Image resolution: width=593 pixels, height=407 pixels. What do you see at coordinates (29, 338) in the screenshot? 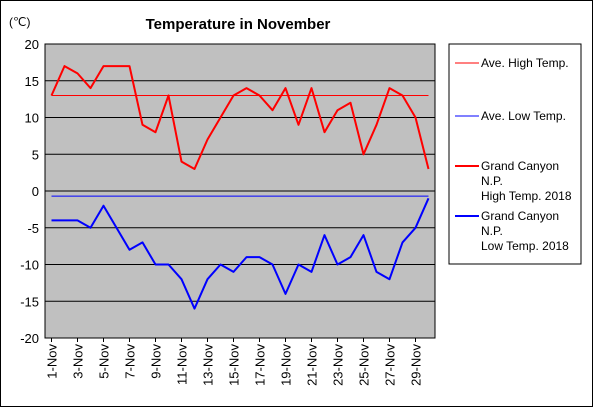
I see `y-tick-label: -20` at bounding box center [29, 338].